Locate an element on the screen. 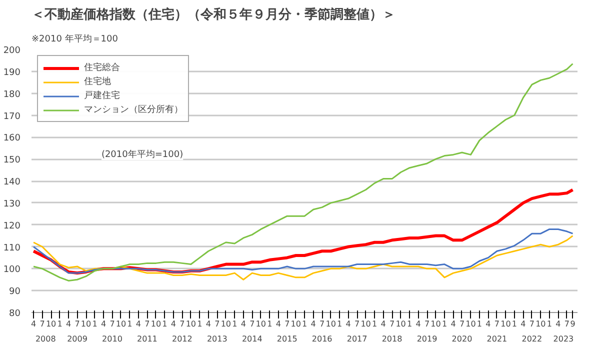 The width and height of the screenshot is (602, 344). text: 2009 is located at coordinates (77, 339).